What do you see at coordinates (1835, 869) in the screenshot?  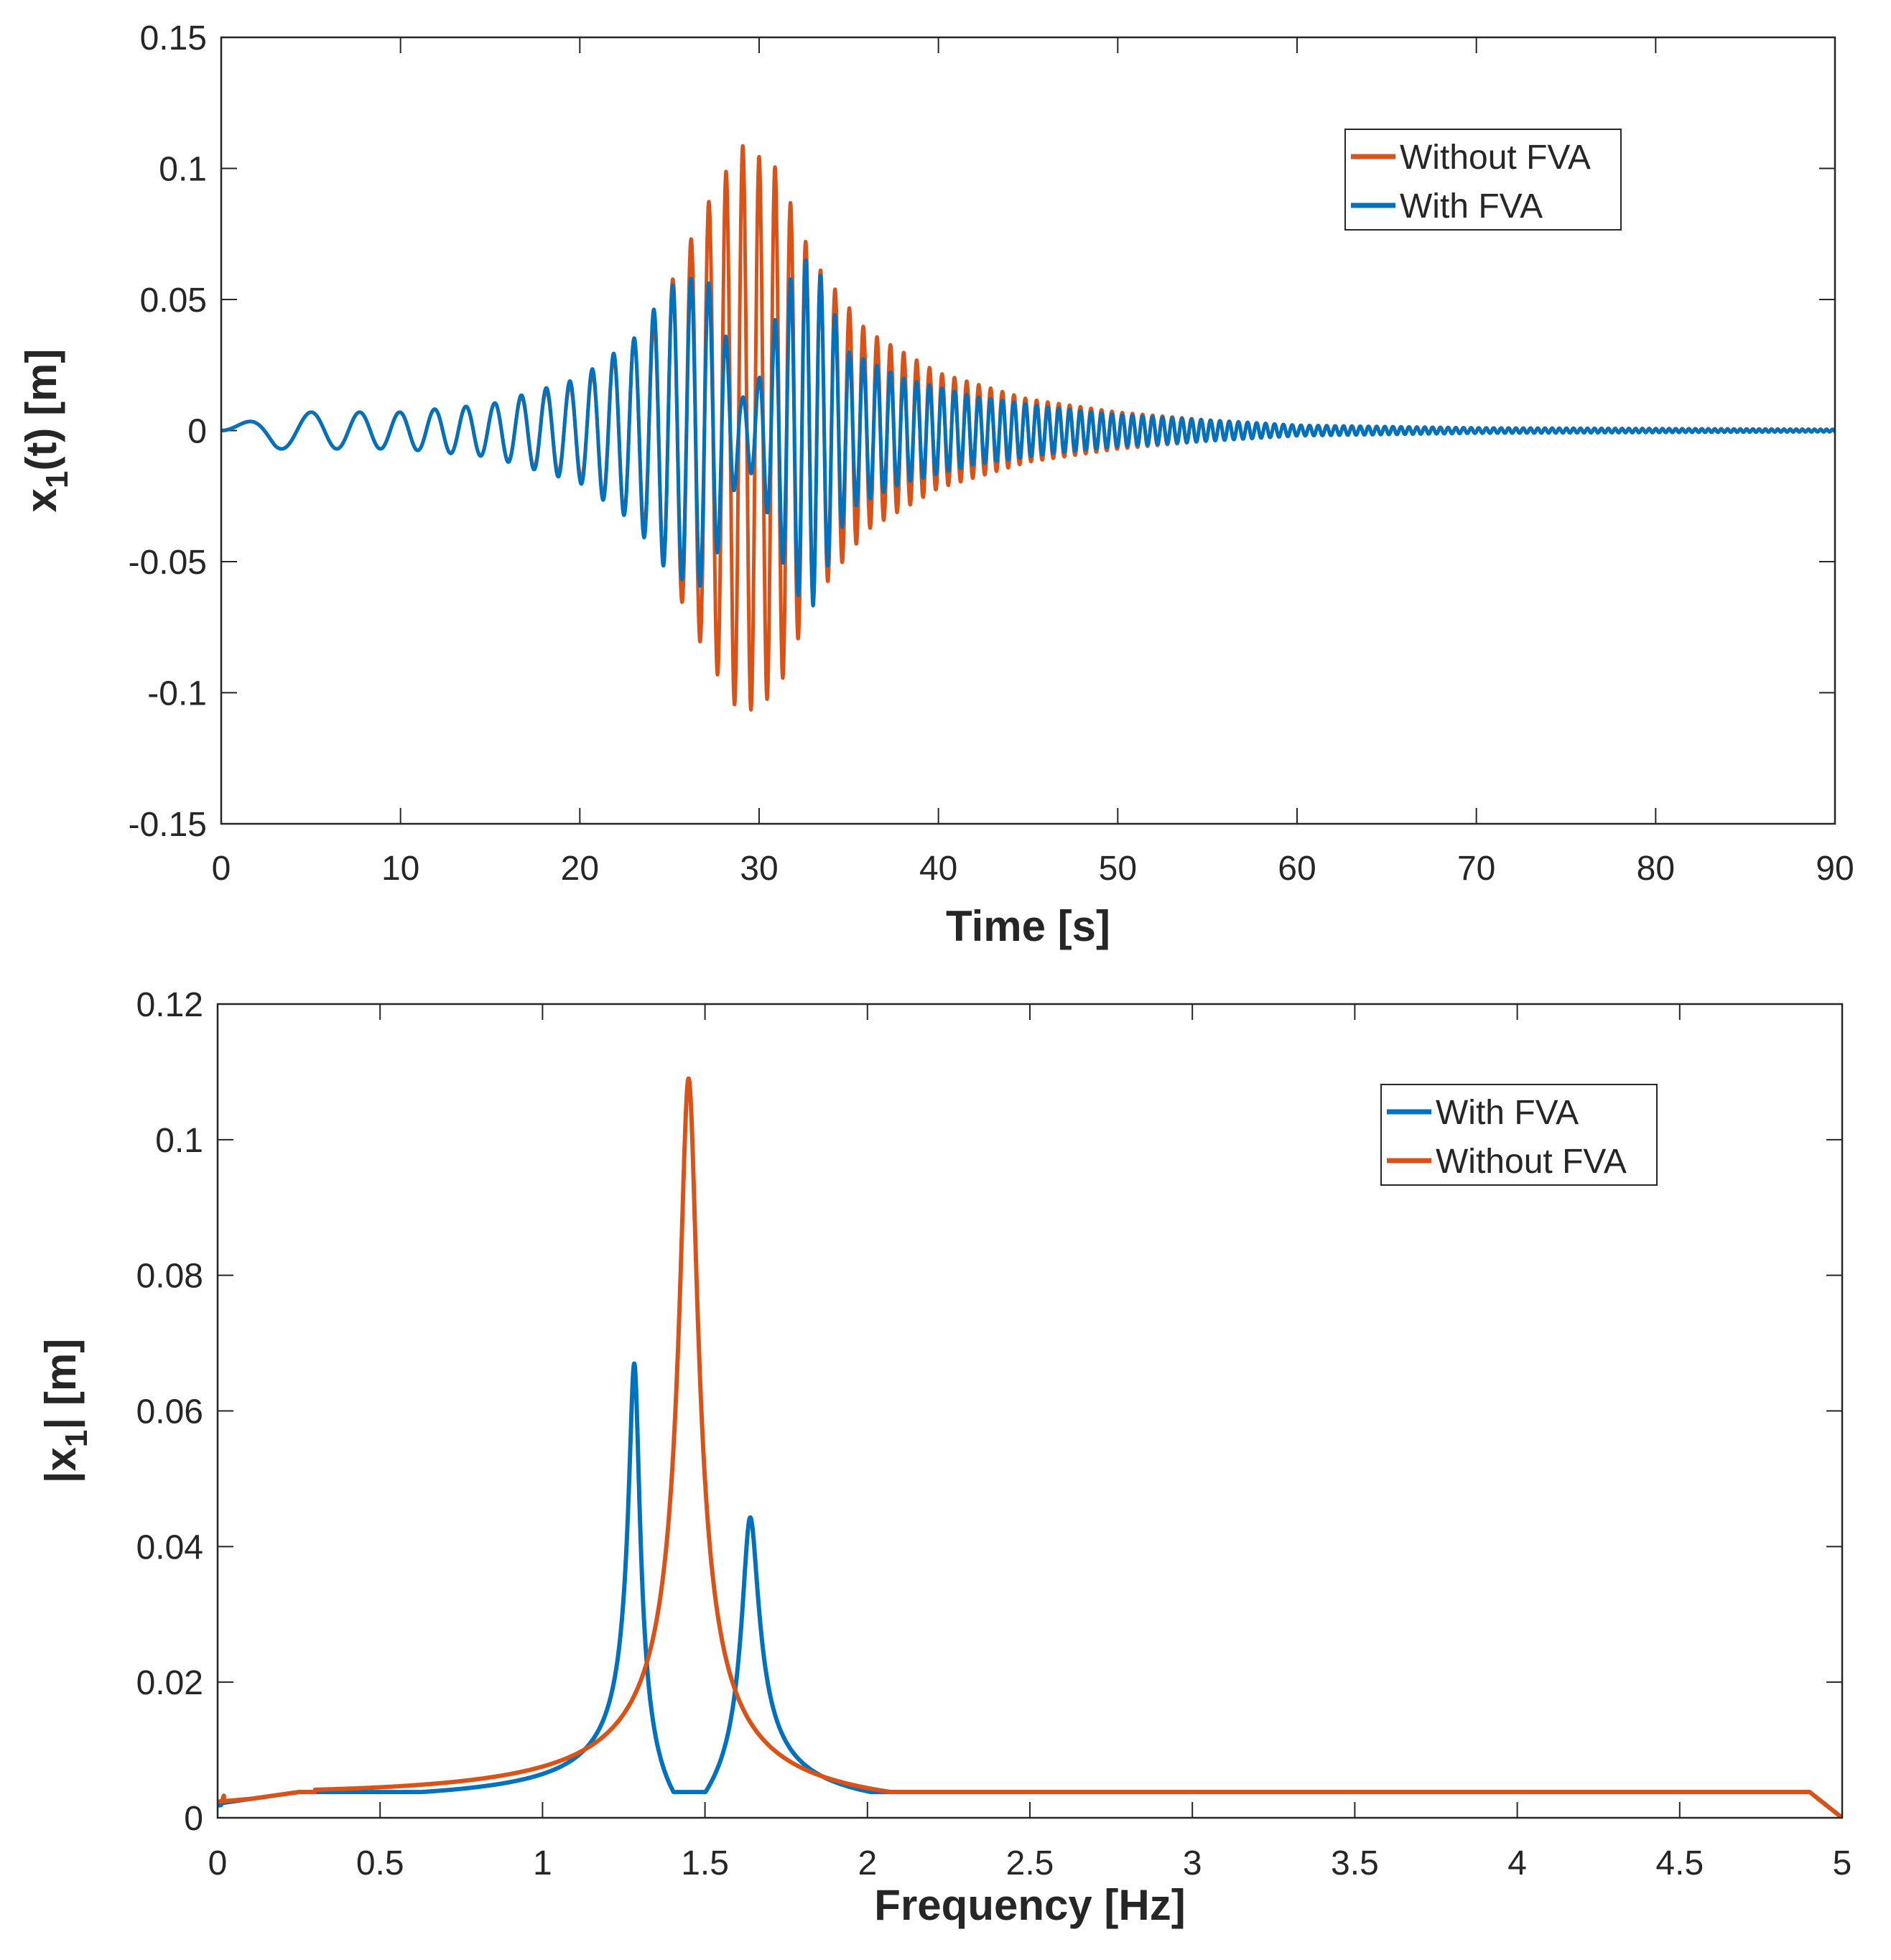 I see `x-tick-label: 90` at bounding box center [1835, 869].